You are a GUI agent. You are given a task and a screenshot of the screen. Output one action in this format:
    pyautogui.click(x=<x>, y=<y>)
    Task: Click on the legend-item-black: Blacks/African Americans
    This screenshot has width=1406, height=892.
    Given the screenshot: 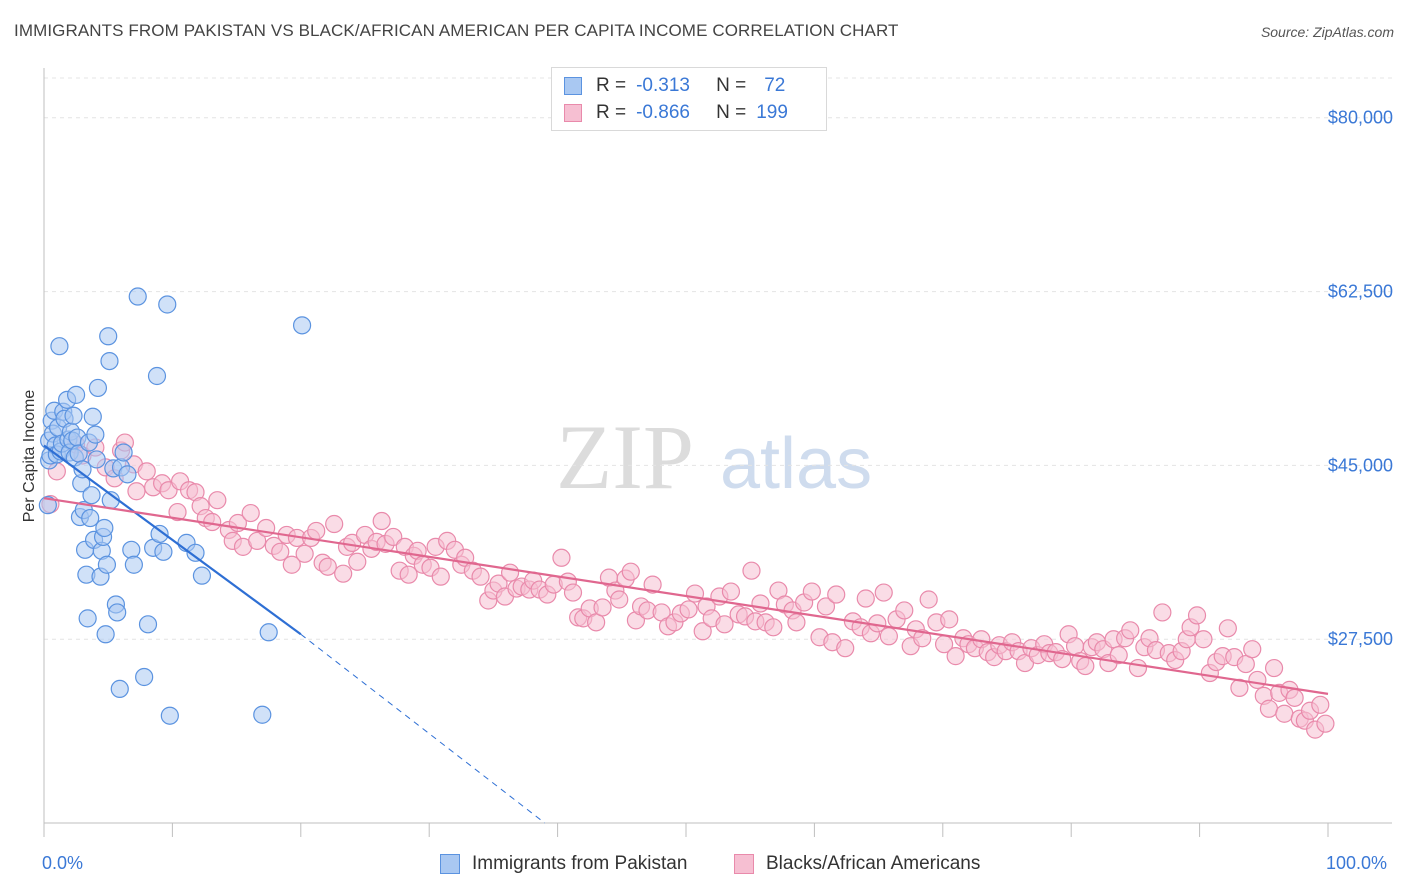 What is the action you would take?
    pyautogui.click(x=857, y=864)
    